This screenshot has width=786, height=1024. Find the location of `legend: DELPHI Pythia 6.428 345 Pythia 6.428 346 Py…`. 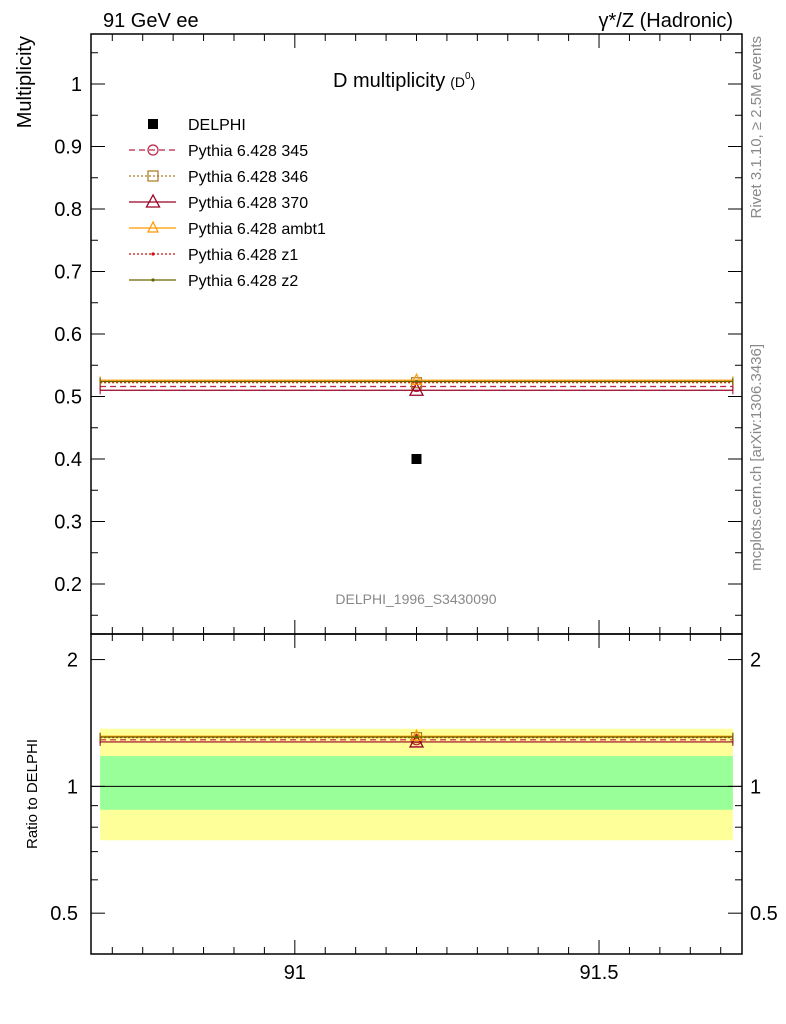

legend: DELPHI Pythia 6.428 345 Pythia 6.428 346 Py… is located at coordinates (227, 203).